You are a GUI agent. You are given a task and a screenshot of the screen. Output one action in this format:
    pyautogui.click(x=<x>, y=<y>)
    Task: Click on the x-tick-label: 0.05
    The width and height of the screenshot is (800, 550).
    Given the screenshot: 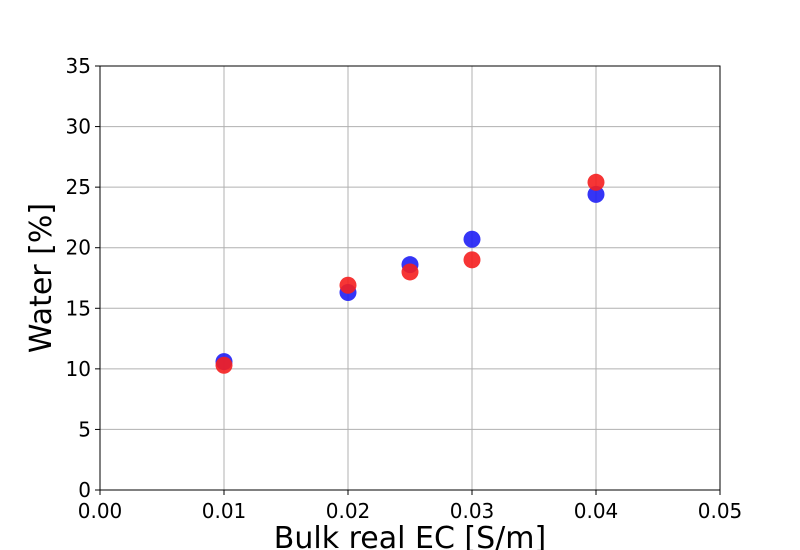 What is the action you would take?
    pyautogui.click(x=720, y=511)
    